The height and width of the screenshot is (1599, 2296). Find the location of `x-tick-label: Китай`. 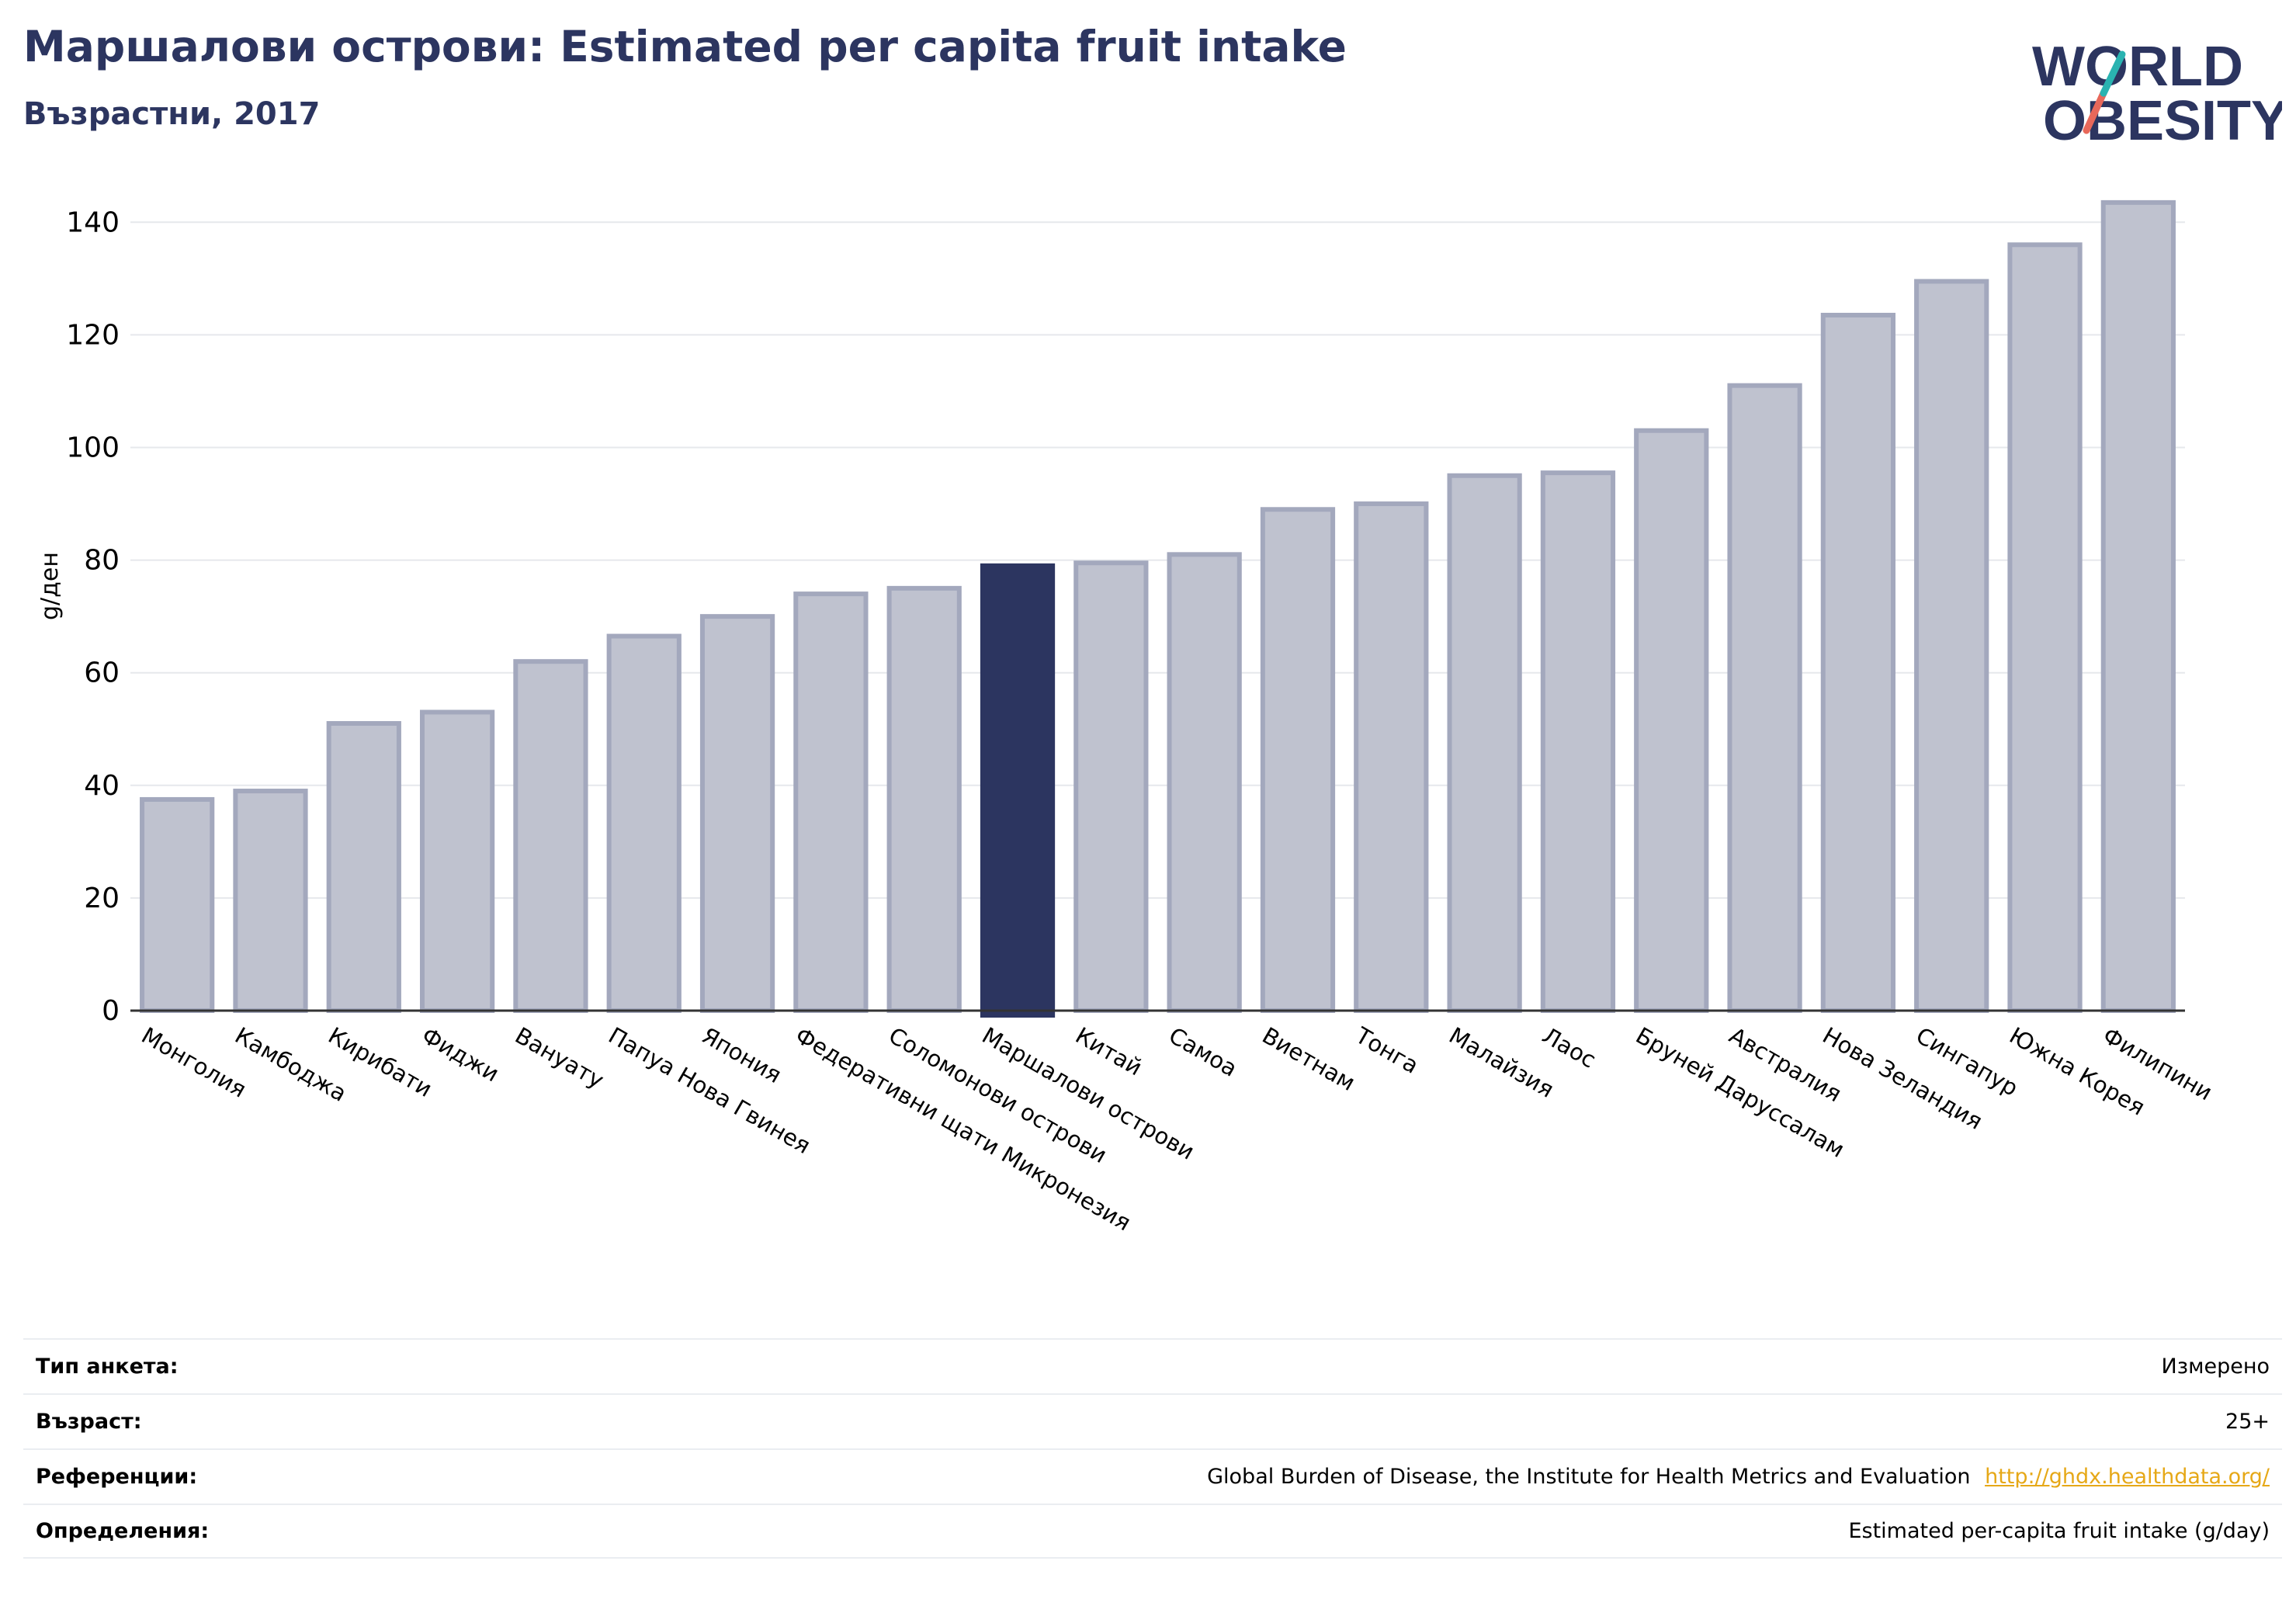

x-tick-label: Китай is located at coordinates (1108, 1051).